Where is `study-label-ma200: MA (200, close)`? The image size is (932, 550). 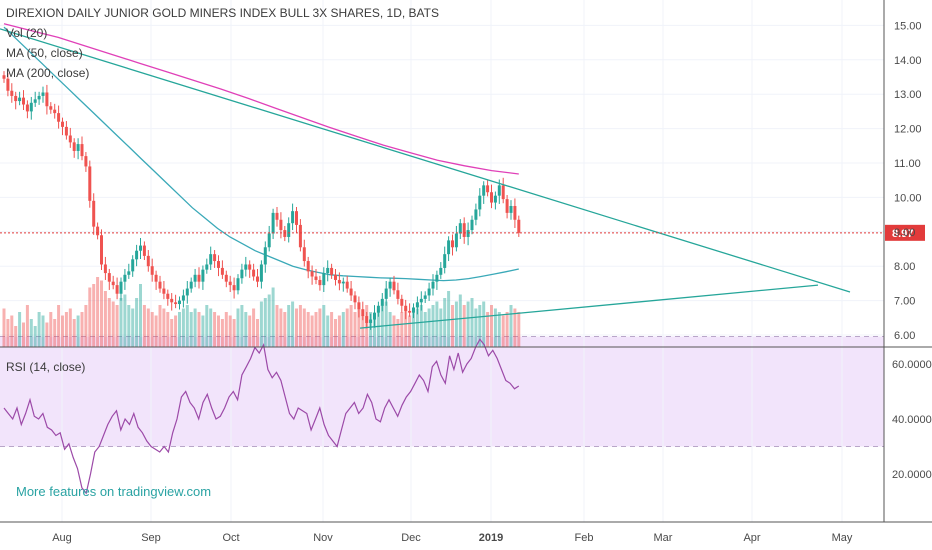 study-label-ma200: MA (200, close) is located at coordinates (48, 73).